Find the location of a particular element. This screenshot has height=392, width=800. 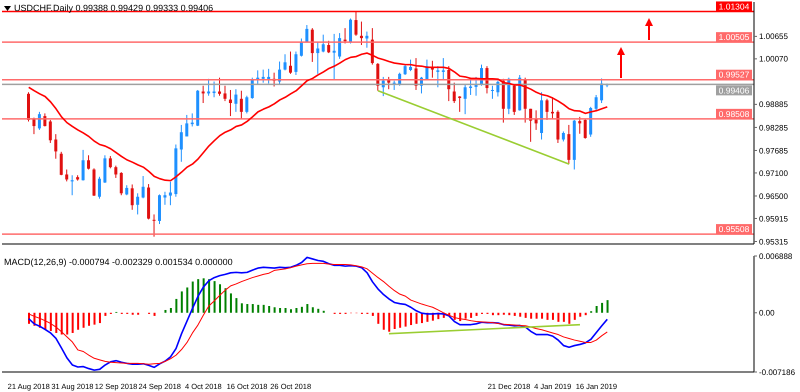

ref-line-label: 1.00505 is located at coordinates (734, 37).